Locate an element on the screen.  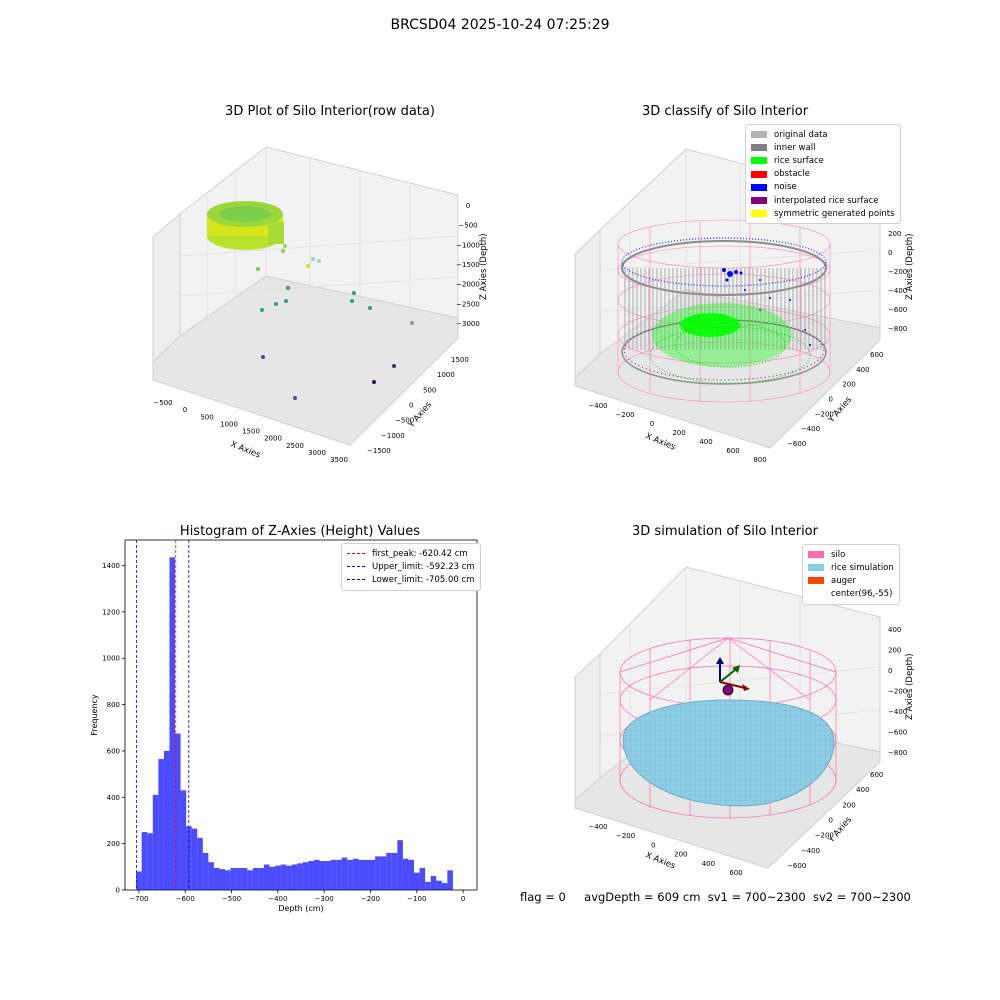
panel1-ytick: 0 is located at coordinates (411, 406).